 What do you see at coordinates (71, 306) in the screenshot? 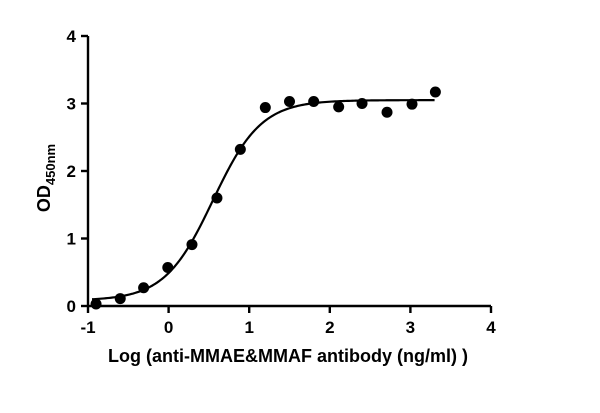
I see `y-tick-label: 0` at bounding box center [71, 306].